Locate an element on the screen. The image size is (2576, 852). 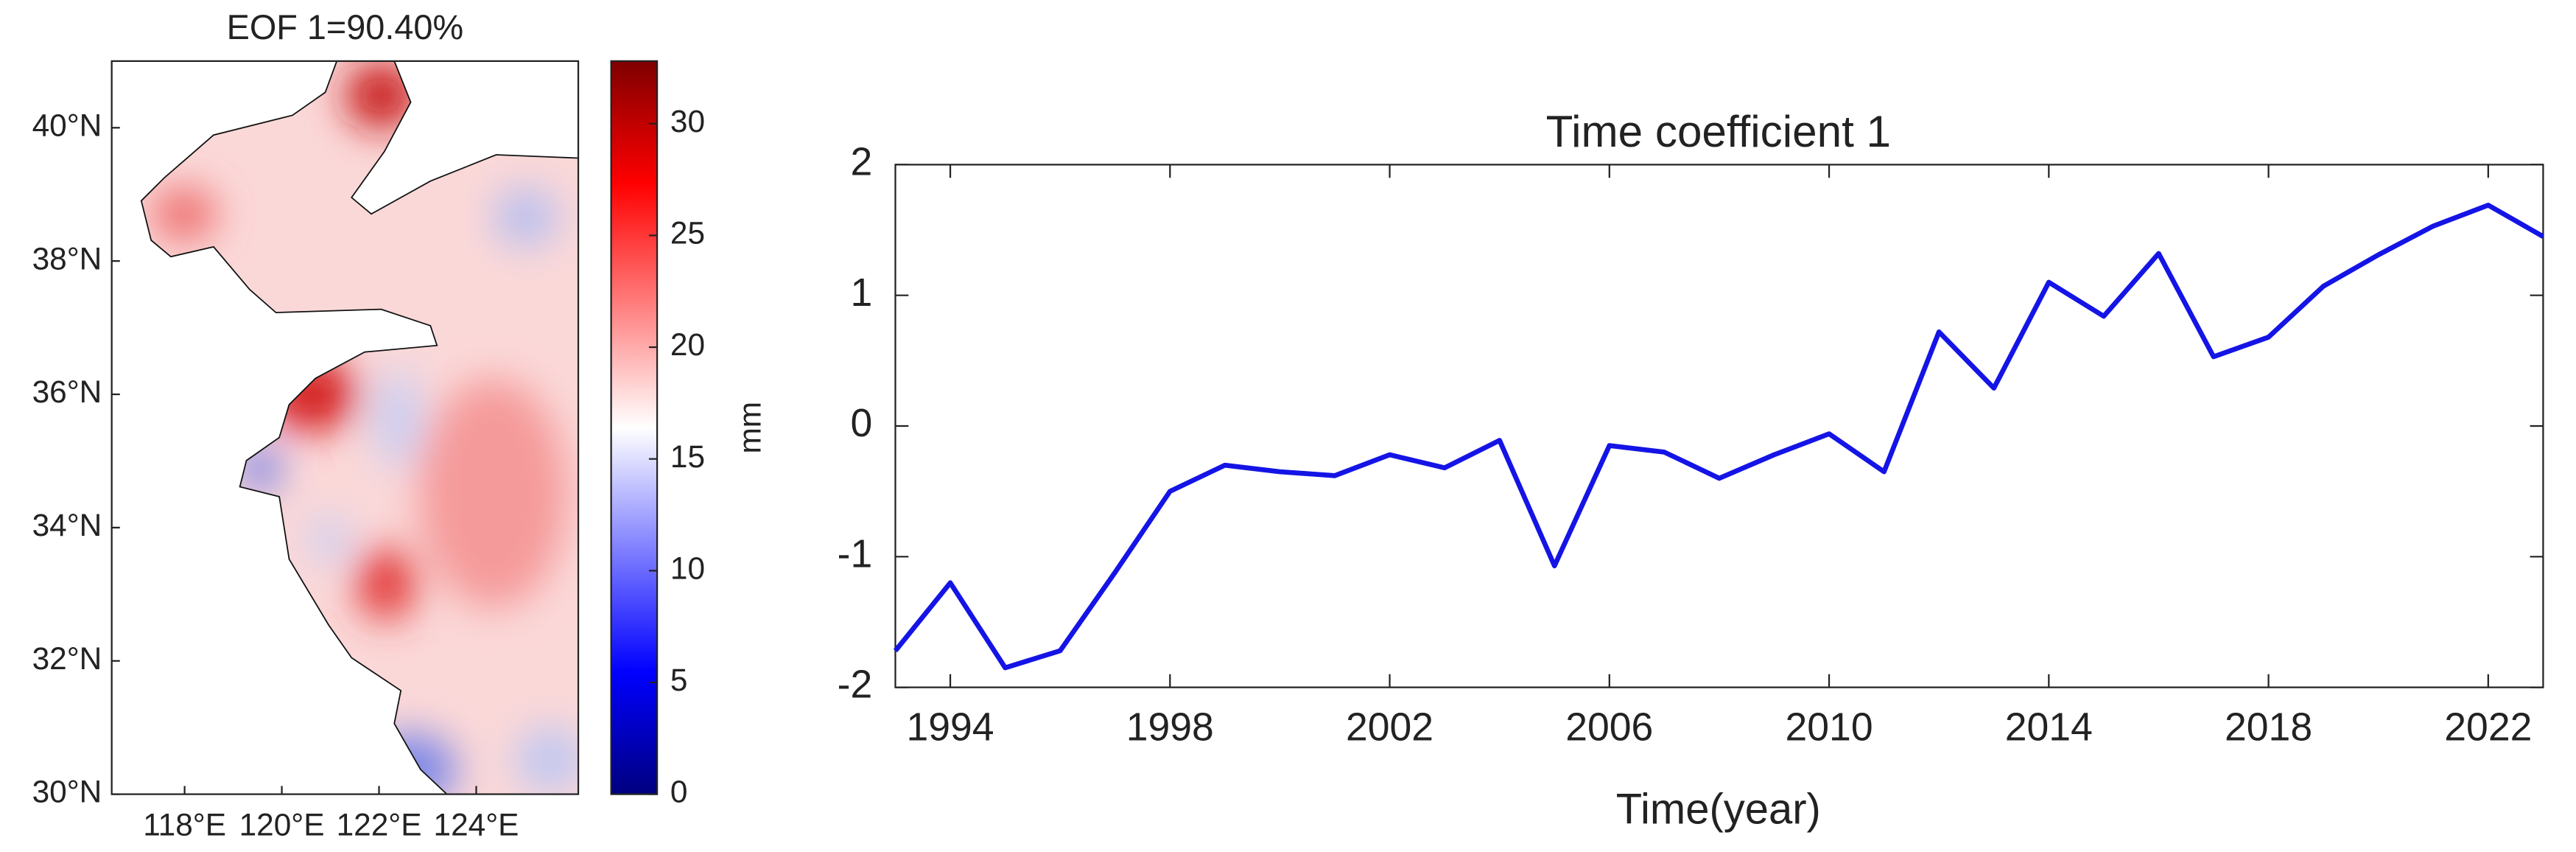
line-title: Time coefficient 1 is located at coordinates (1719, 131).